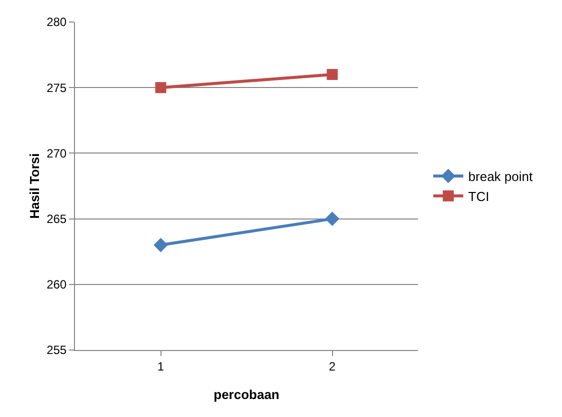 The width and height of the screenshot is (562, 417). I want to click on y-tick-label: 260, so click(56, 285).